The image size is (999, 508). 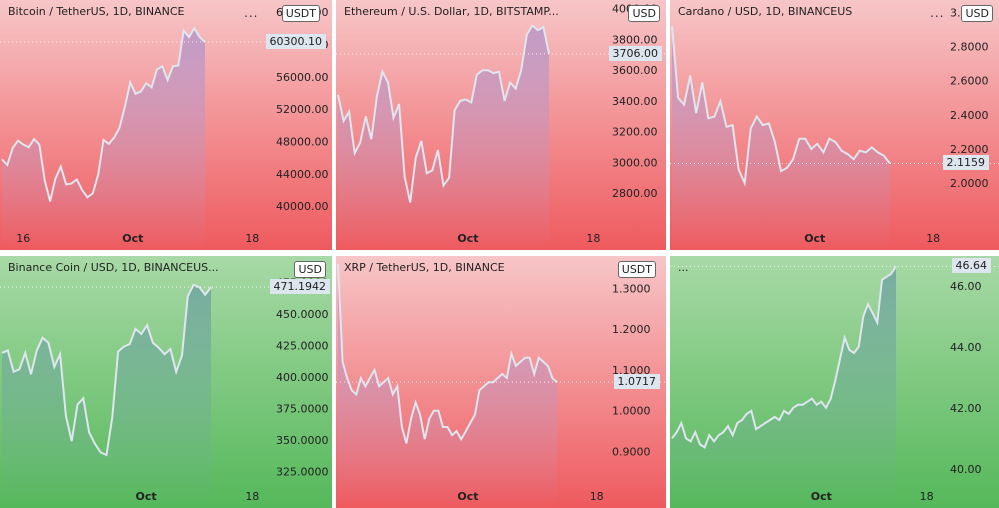 What do you see at coordinates (965, 163) in the screenshot?
I see `last-price-tag: 2.1159` at bounding box center [965, 163].